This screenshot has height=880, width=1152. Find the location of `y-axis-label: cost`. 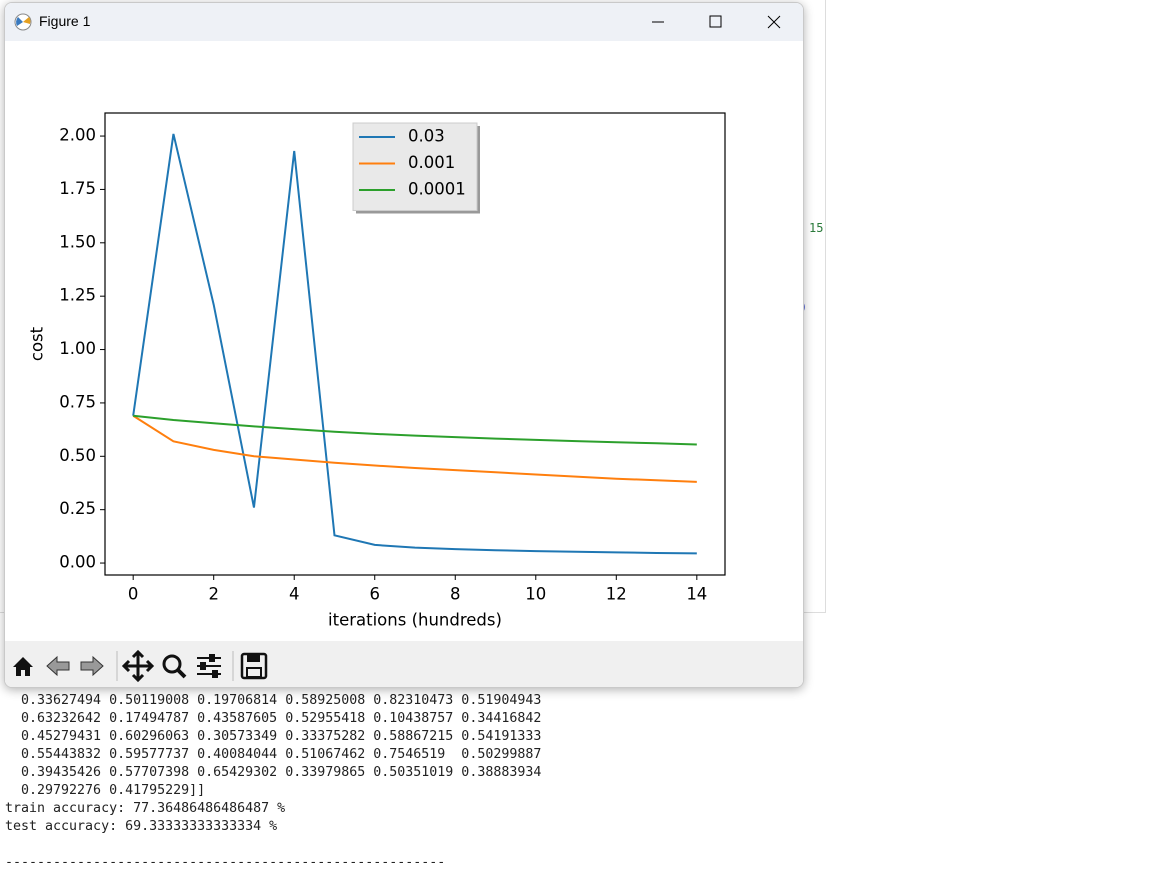

y-axis-label: cost is located at coordinates (37, 343).